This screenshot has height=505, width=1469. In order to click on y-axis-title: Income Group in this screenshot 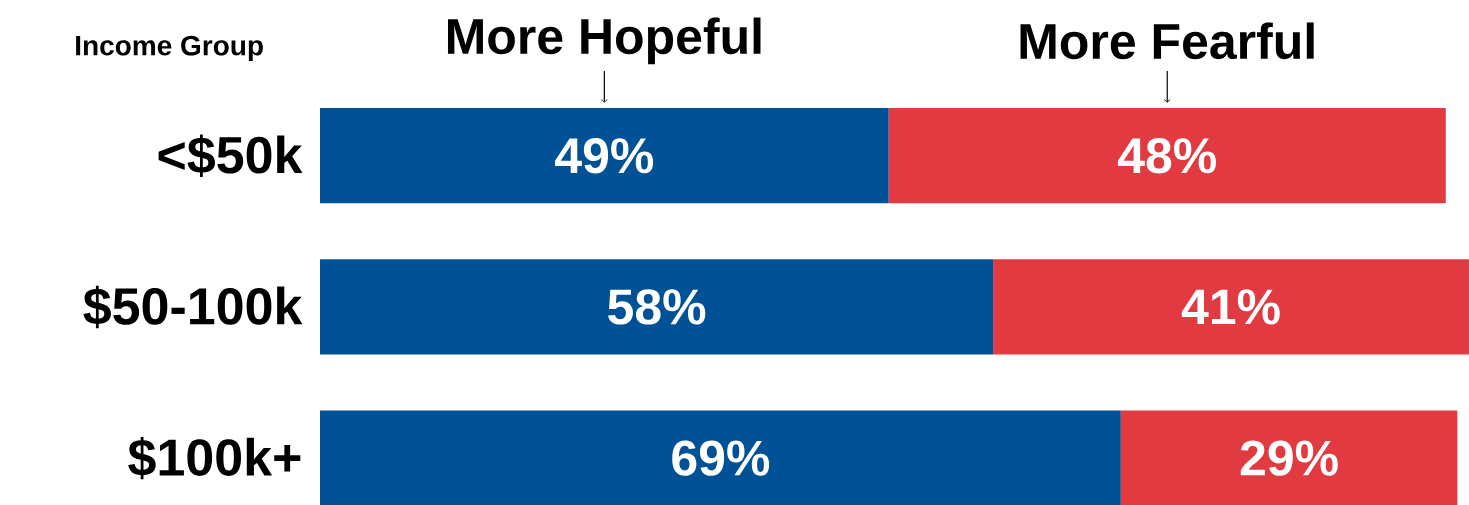, I will do `click(169, 48)`.